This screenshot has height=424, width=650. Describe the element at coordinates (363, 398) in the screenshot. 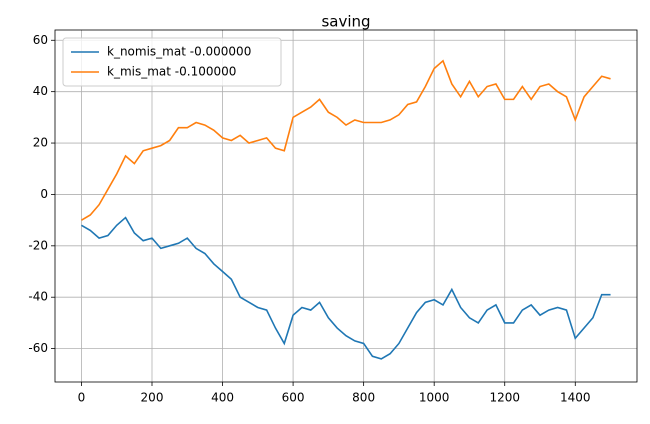

I see `x-tick-label: 800` at that location.